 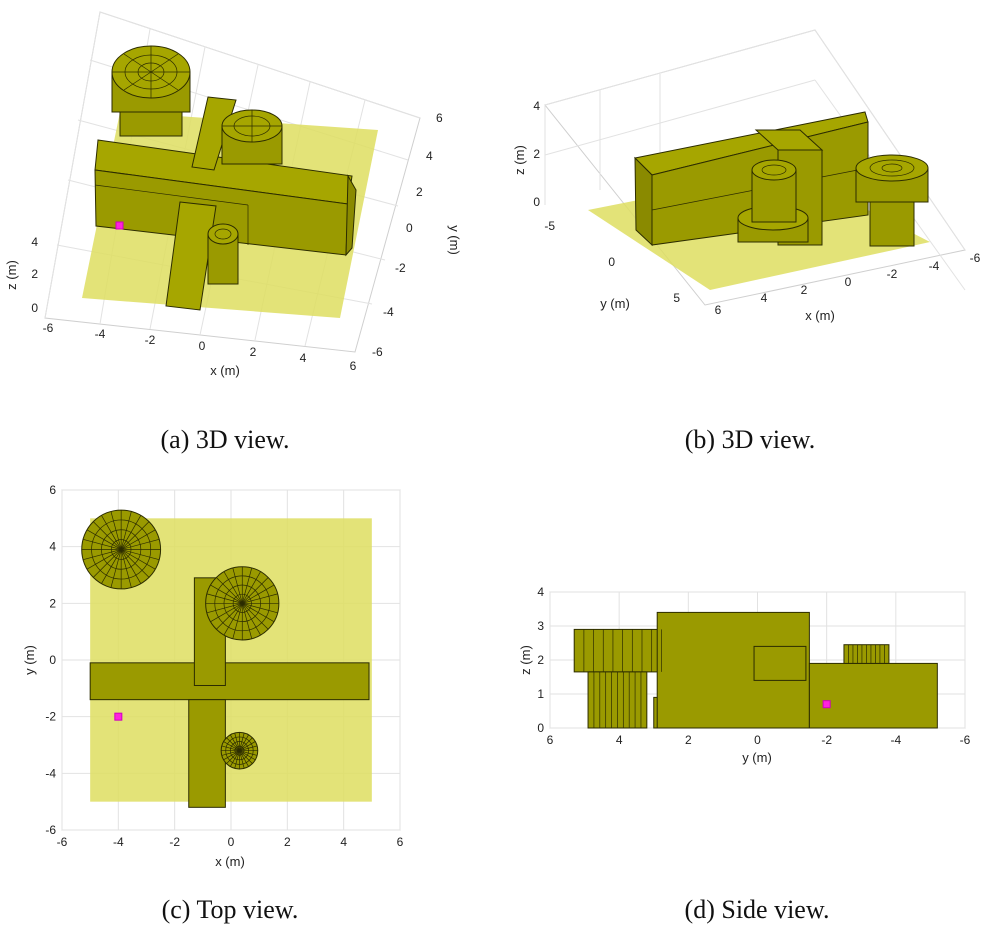 What do you see at coordinates (540, 592) in the screenshot?
I see `panel-d-y-tick-label: 4` at bounding box center [540, 592].